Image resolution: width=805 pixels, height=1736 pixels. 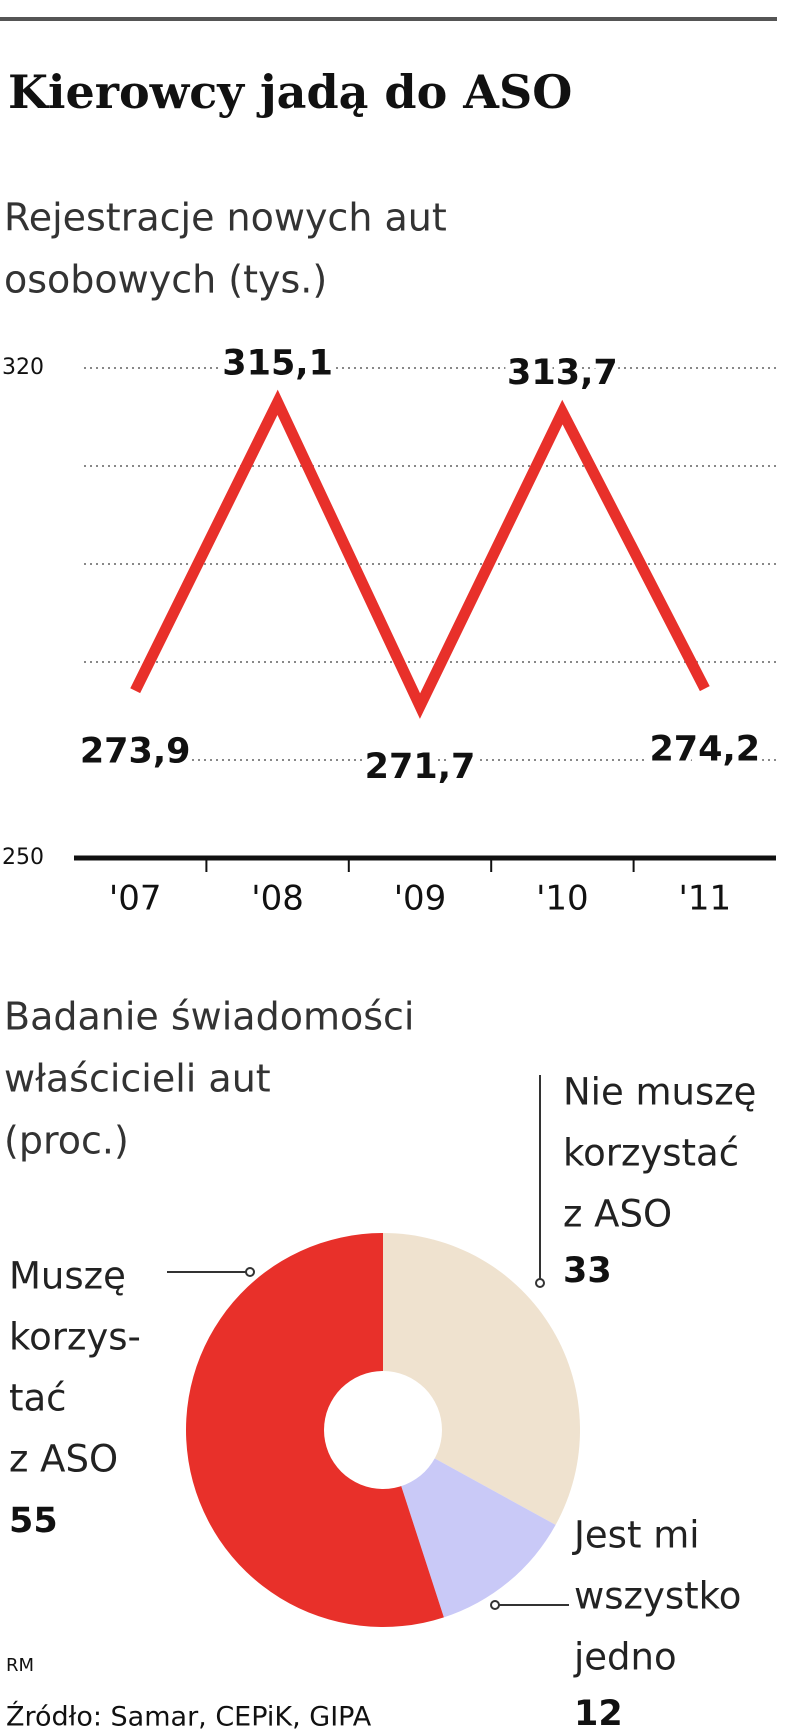 What do you see at coordinates (587, 1271) in the screenshot?
I see `slice-value: 33` at bounding box center [587, 1271].